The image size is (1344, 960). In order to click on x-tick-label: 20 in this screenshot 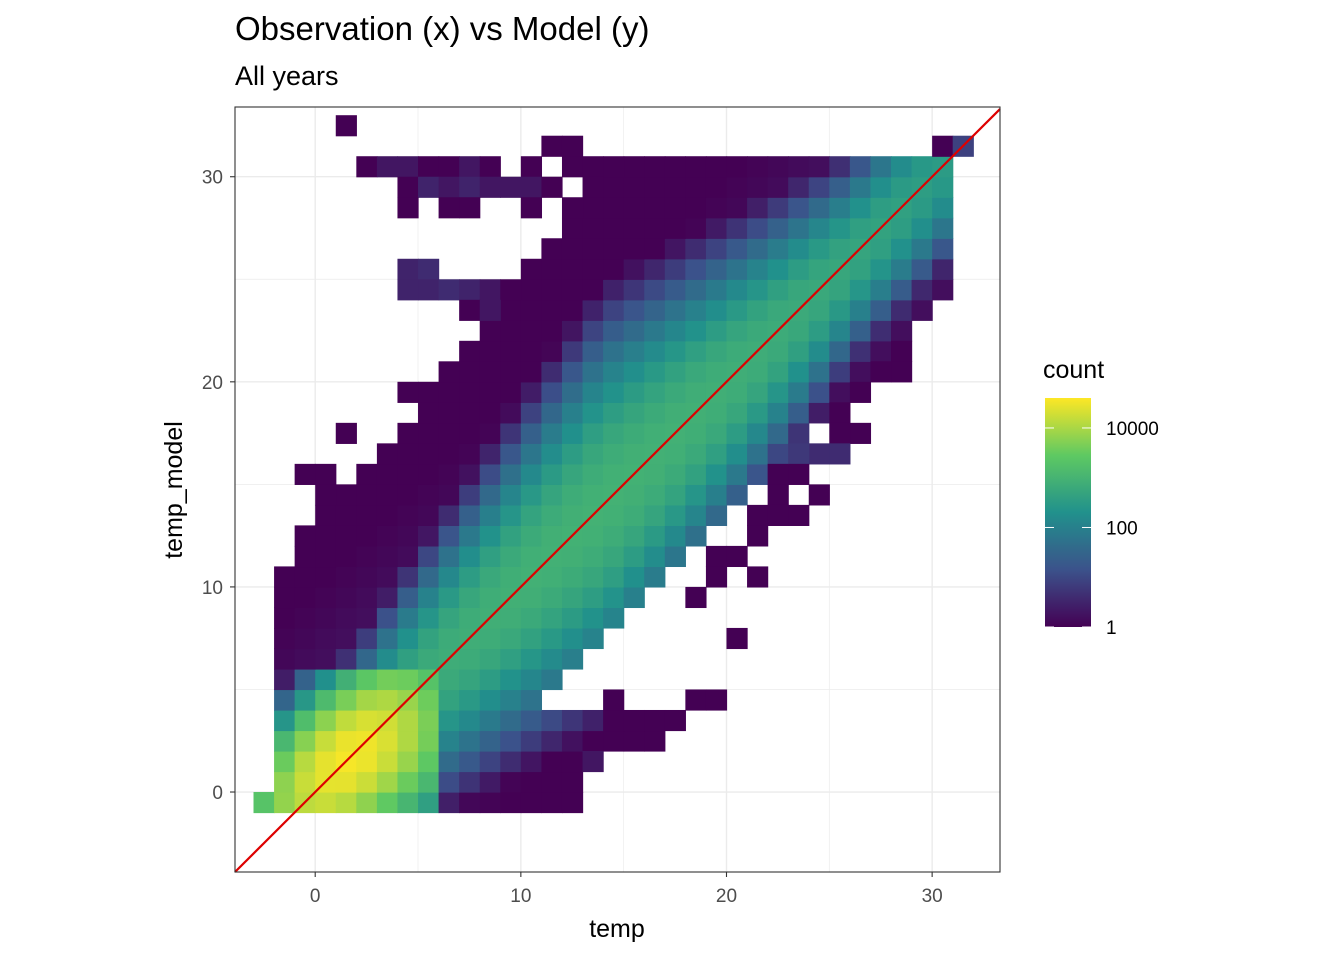, I will do `click(726, 896)`.